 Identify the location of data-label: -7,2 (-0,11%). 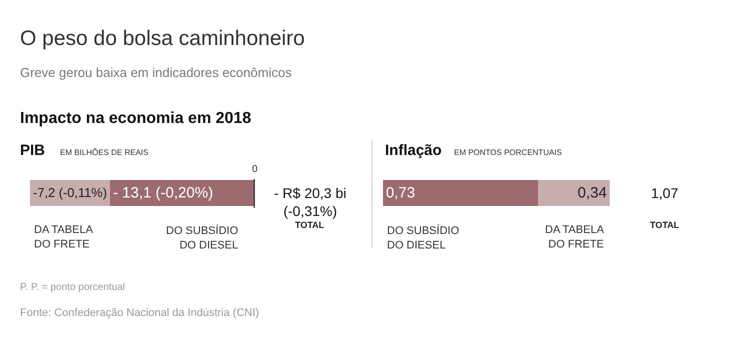
(70, 192).